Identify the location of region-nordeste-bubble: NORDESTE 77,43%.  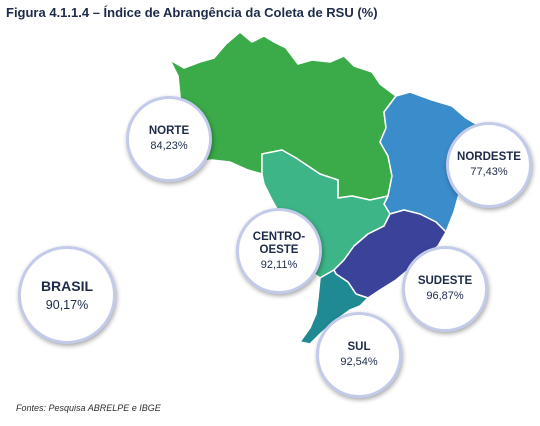
(489, 165).